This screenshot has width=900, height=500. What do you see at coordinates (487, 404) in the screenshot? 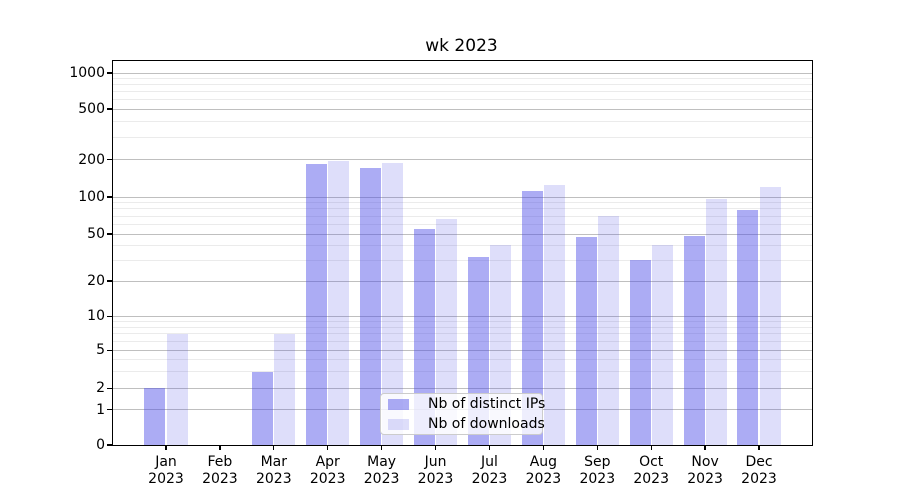
I see `legend-label-distinct-ips: Nb of distinct IPs` at bounding box center [487, 404].